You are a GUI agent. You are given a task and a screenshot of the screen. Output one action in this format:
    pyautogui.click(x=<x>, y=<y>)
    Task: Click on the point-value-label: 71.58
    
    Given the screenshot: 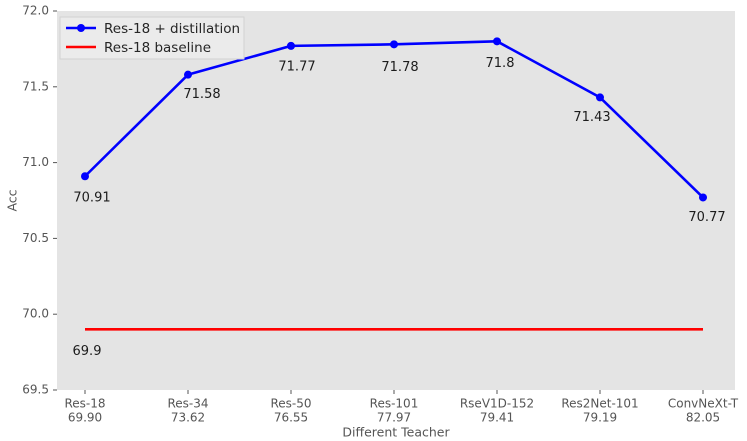 What is the action you would take?
    pyautogui.click(x=201, y=94)
    